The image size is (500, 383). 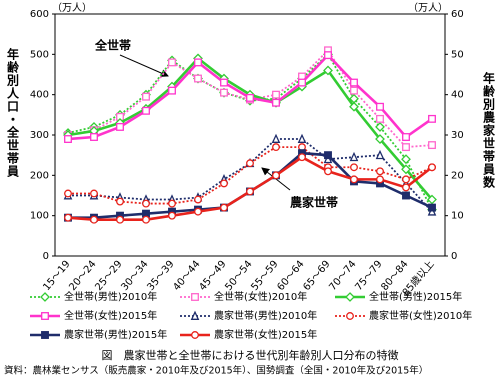 I want to click on x-tick-label: 75～79, so click(x=368, y=276).